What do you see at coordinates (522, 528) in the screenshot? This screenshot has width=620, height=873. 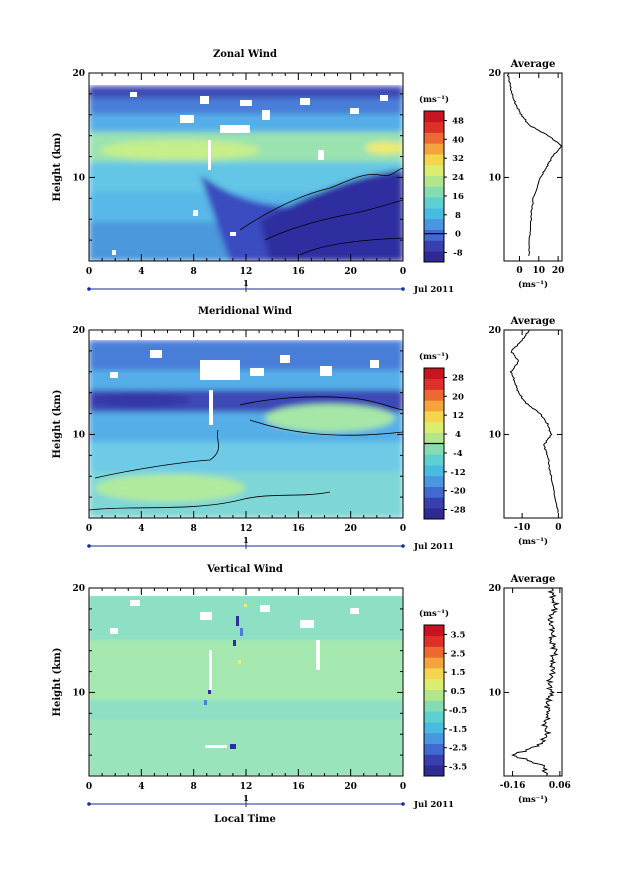 I see `average-x-tick-label: -10` at bounding box center [522, 528].